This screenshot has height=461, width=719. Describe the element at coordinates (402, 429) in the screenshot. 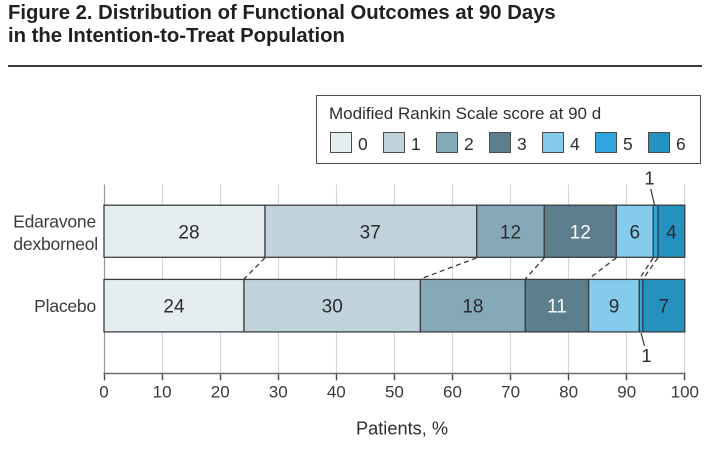

I see `svg-text: Patients, %` at that location.